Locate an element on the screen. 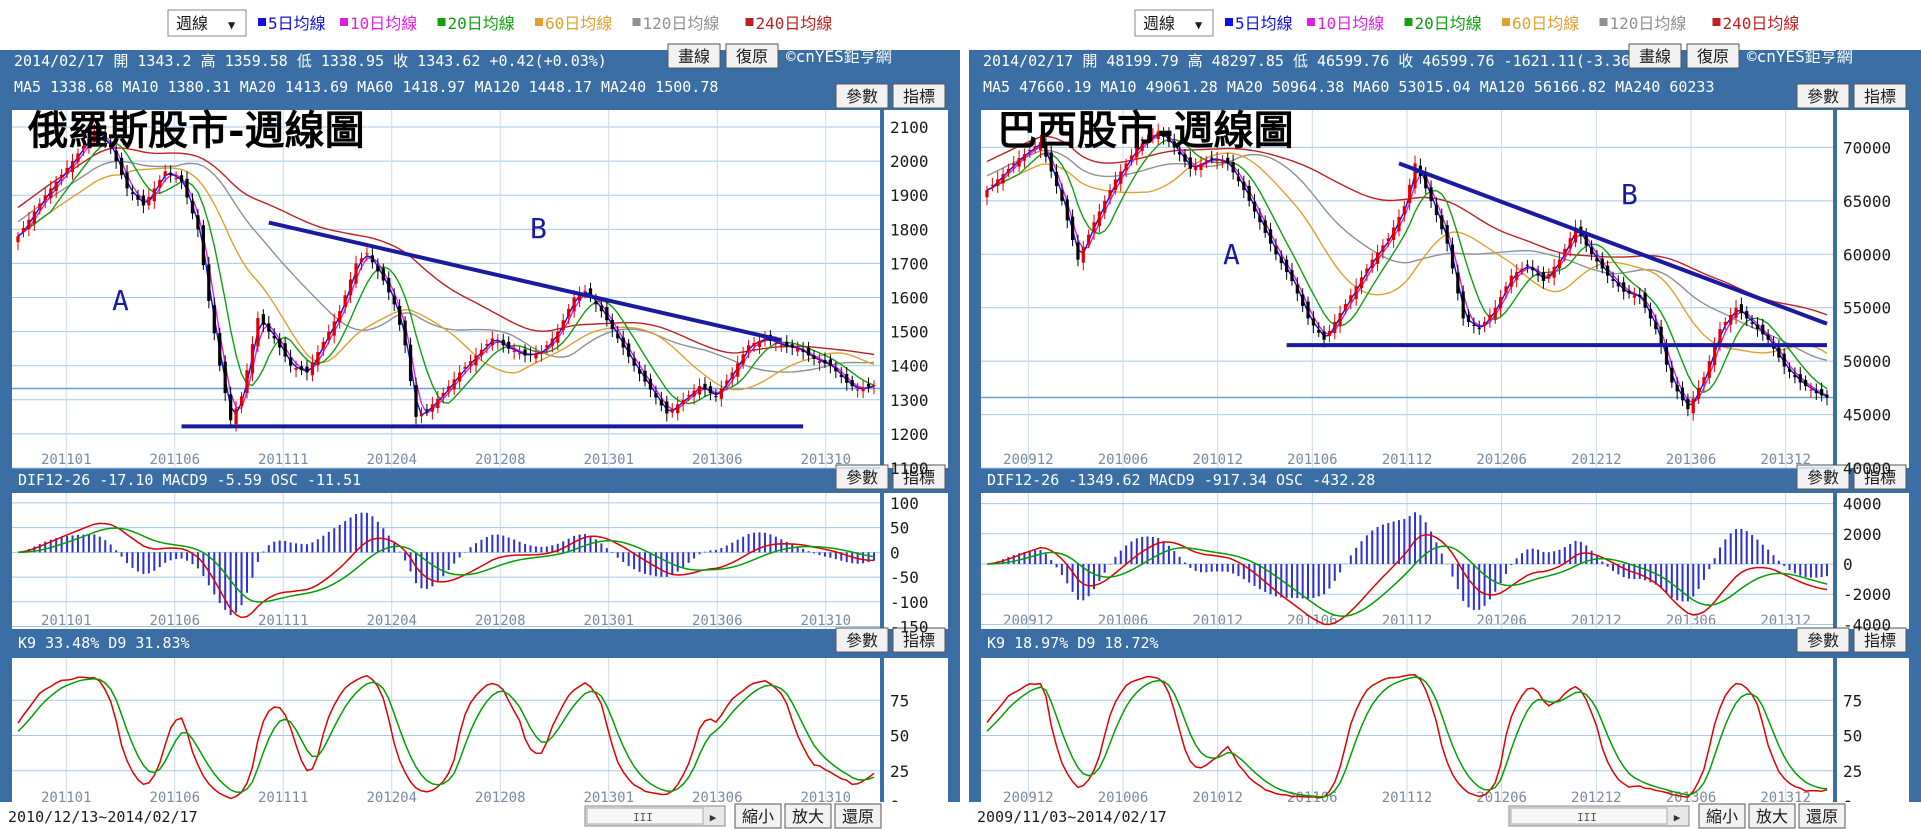  x-tick-macd-1-2: 201012 is located at coordinates (1217, 621).